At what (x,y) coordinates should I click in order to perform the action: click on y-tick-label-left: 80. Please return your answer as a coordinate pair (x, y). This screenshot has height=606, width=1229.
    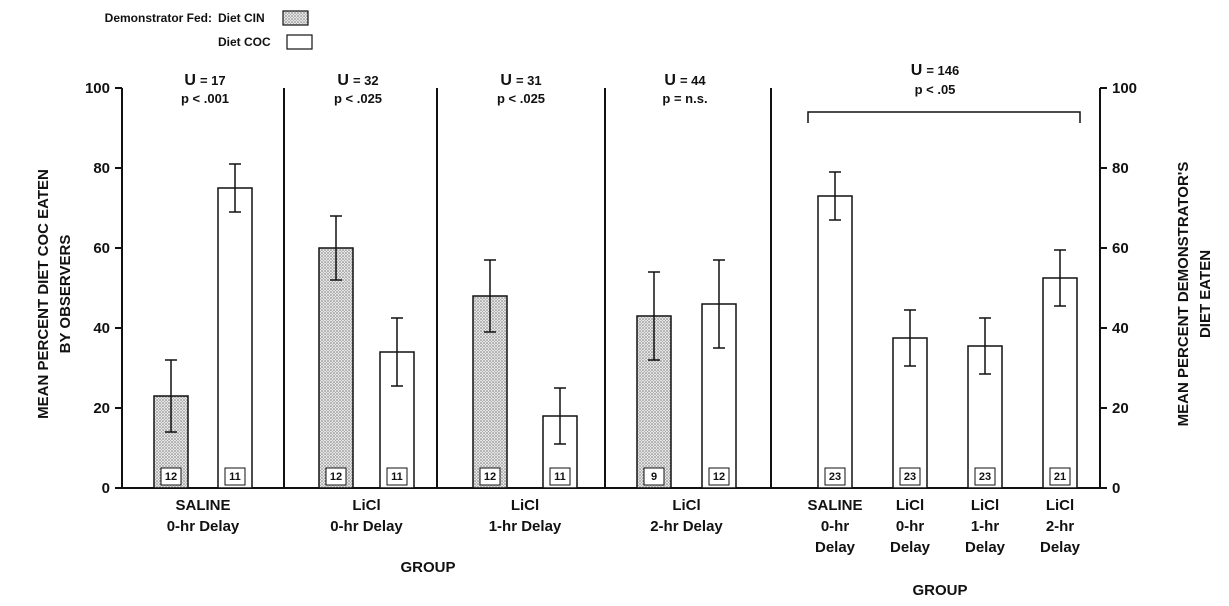
    Looking at the image, I should click on (101, 168).